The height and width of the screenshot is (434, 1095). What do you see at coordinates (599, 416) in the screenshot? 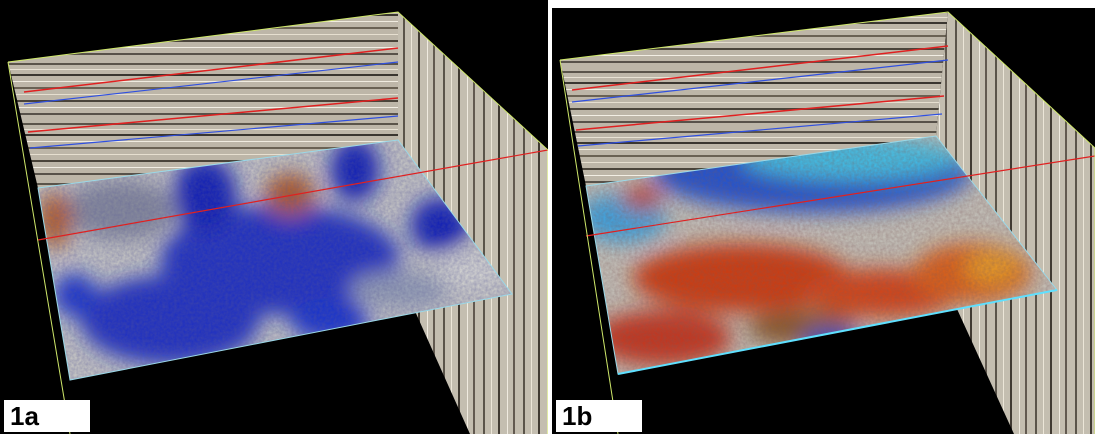
I see `panel-label-1b: 1b` at bounding box center [599, 416].